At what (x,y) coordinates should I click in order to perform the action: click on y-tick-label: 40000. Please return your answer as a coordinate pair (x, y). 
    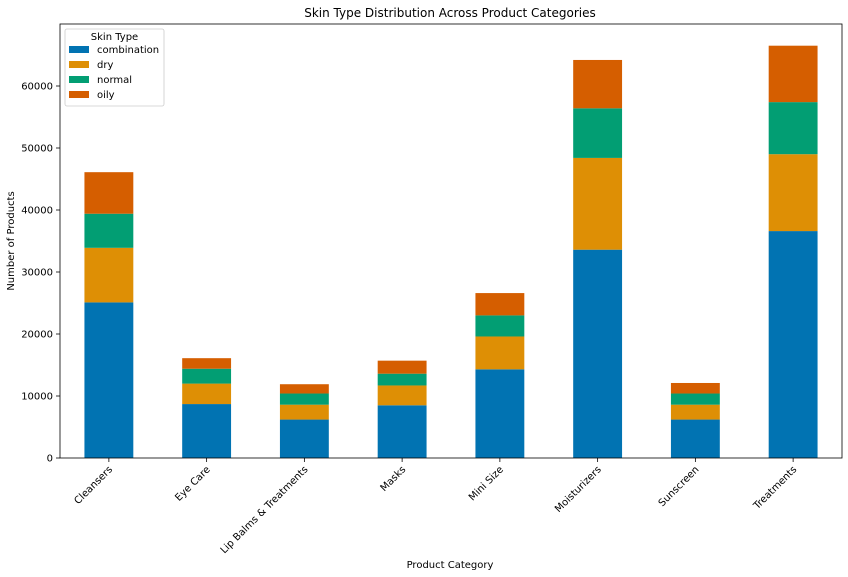
    Looking at the image, I should click on (37, 211).